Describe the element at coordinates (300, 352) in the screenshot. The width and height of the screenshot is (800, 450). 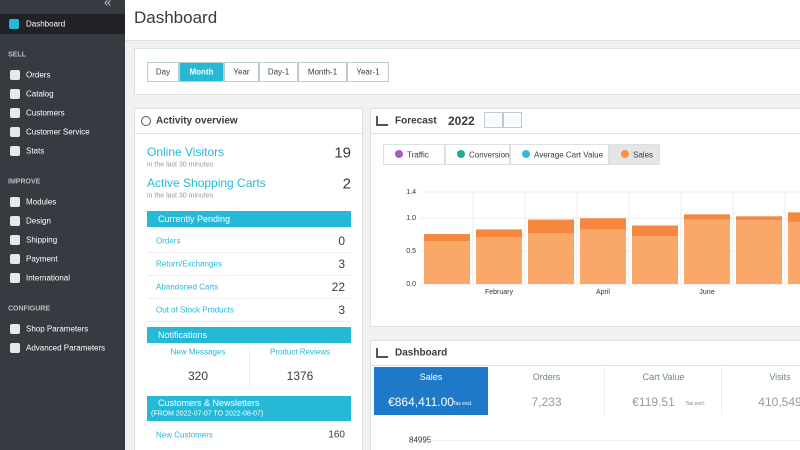
I see `notification-label: Product Reviews` at that location.